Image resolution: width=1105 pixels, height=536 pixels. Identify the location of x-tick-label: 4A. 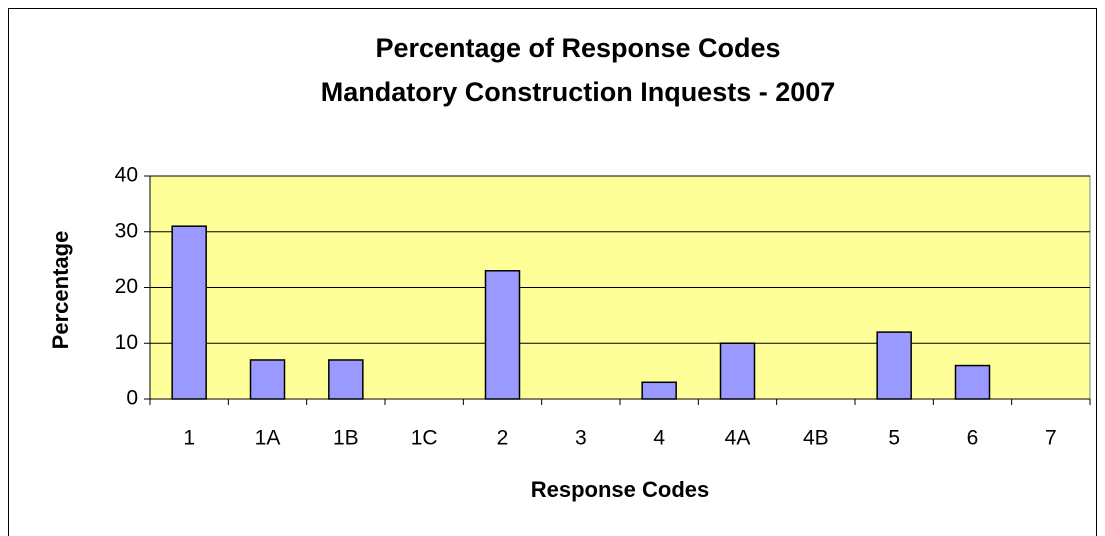
(738, 438).